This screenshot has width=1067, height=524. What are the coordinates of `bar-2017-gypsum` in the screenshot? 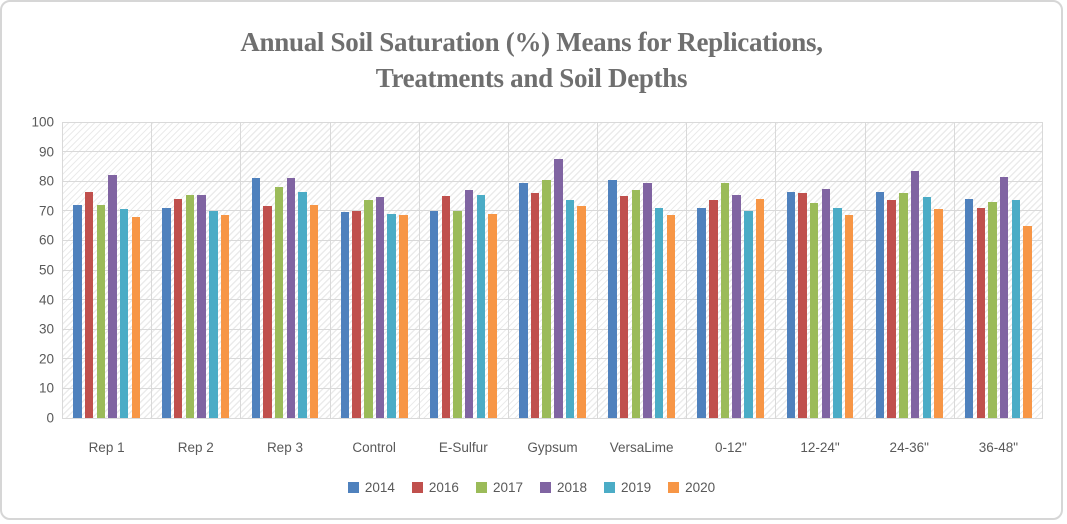 It's located at (546, 298).